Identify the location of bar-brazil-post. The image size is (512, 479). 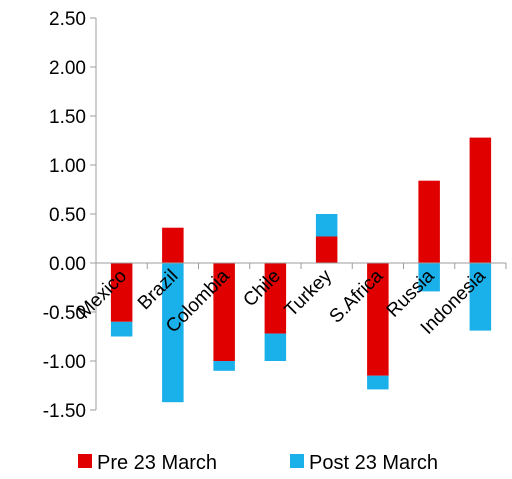
(173, 333).